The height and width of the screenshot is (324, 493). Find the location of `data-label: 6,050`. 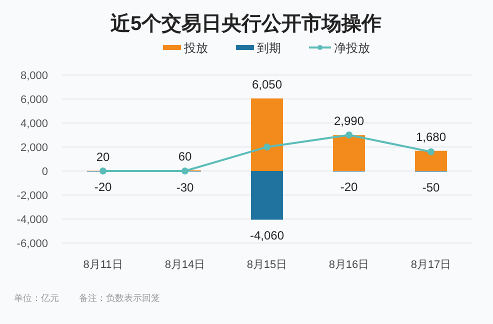

data-label: 6,050 is located at coordinates (267, 84).